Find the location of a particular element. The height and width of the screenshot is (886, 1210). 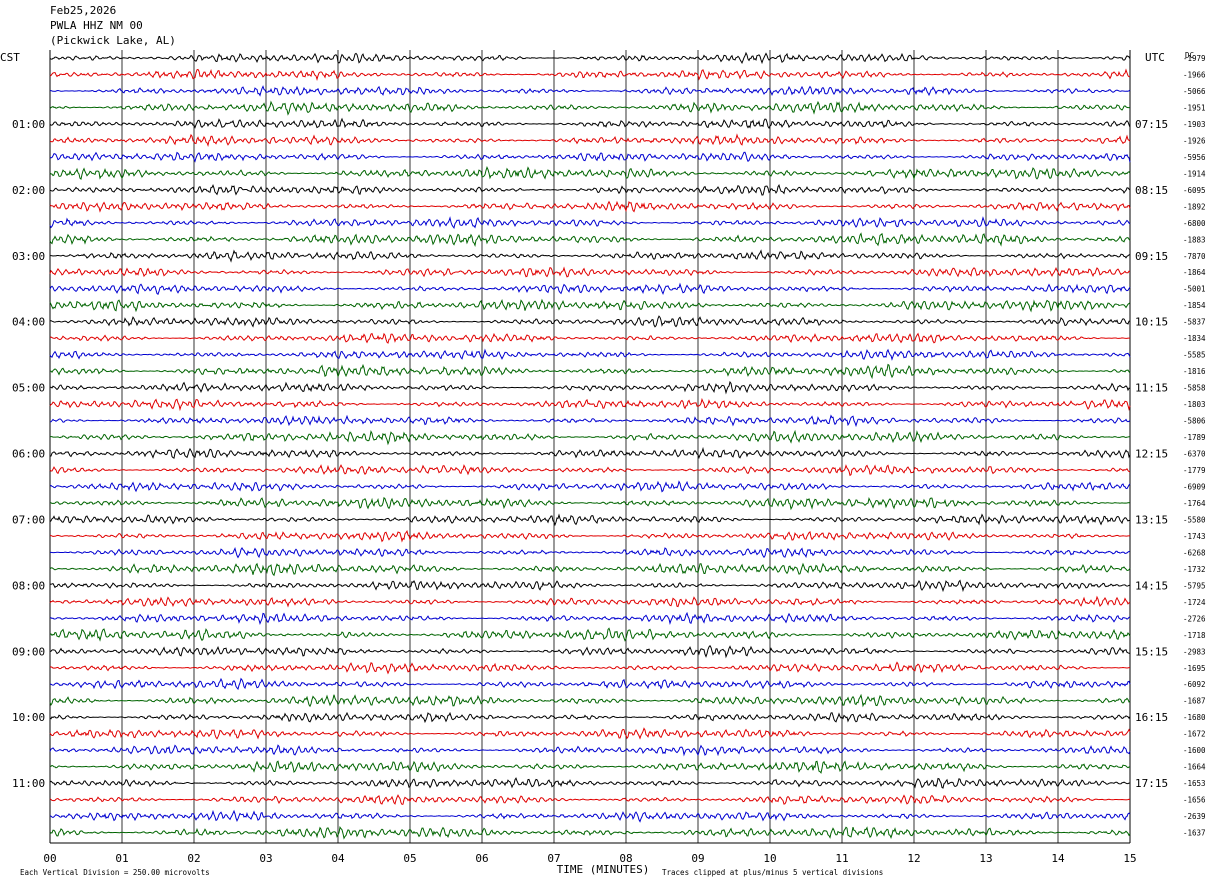

x-tick-label: 12 is located at coordinates (913, 858).